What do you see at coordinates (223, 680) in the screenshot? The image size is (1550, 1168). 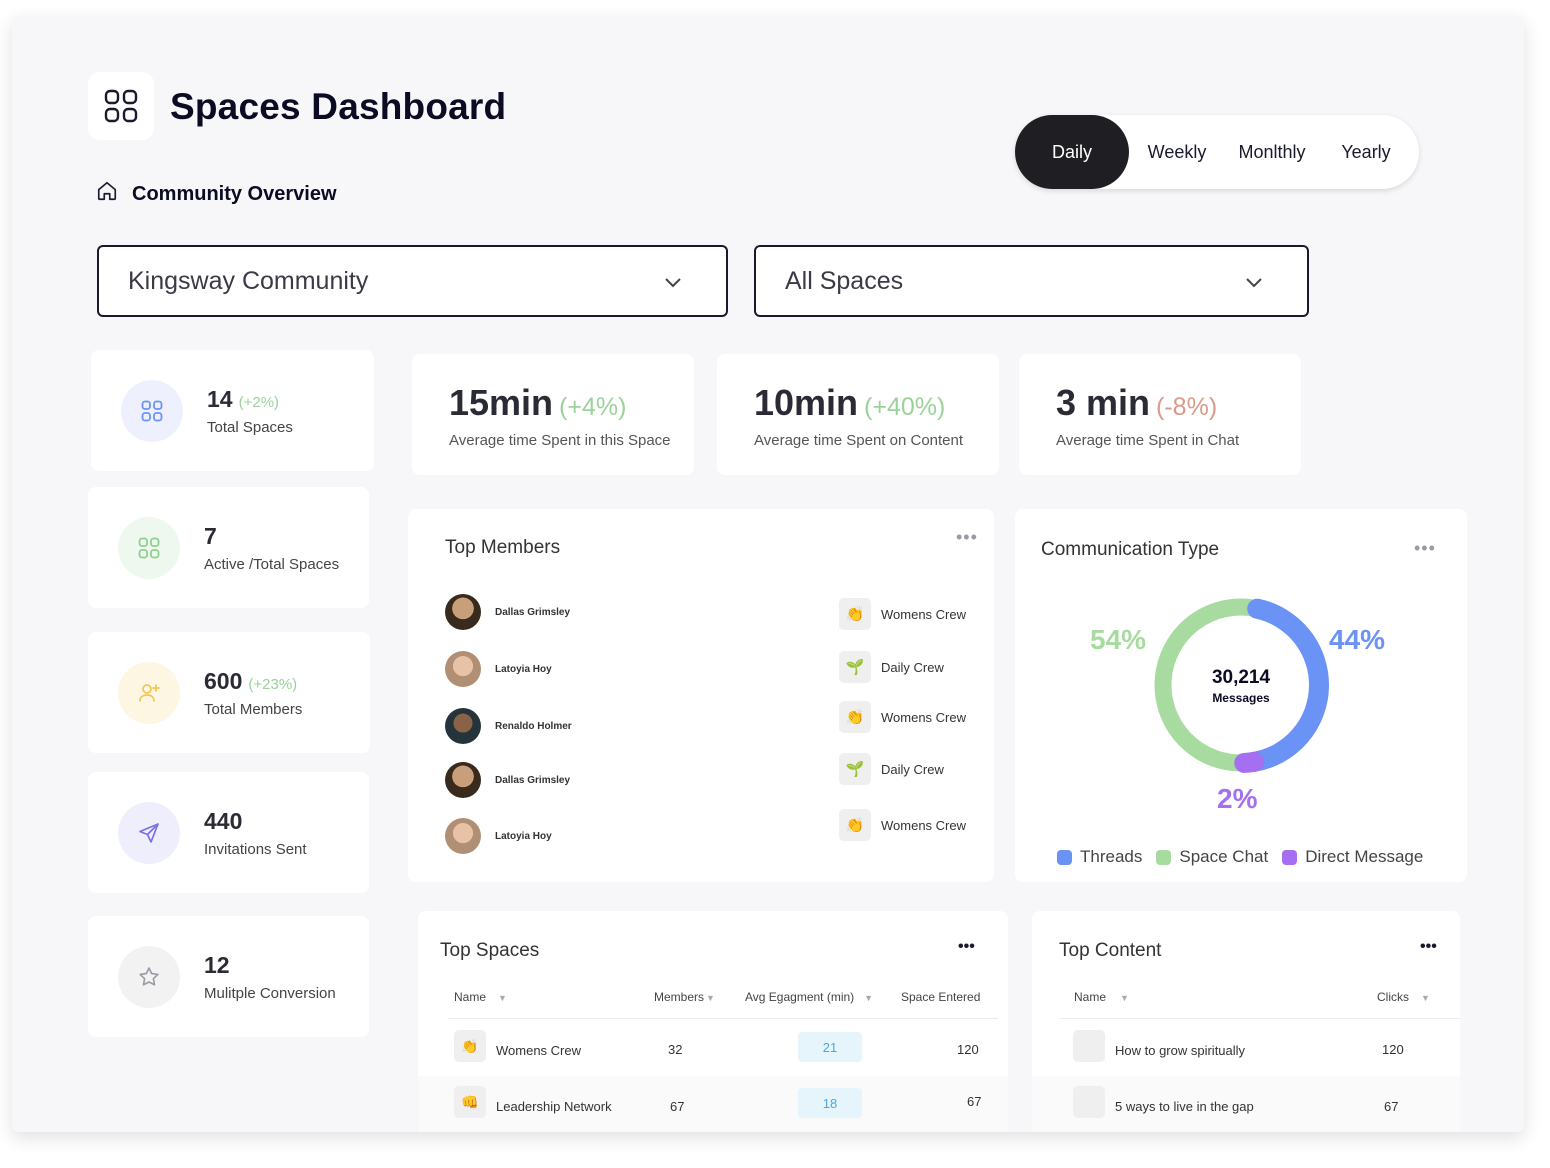 I see `stat-value: 600` at bounding box center [223, 680].